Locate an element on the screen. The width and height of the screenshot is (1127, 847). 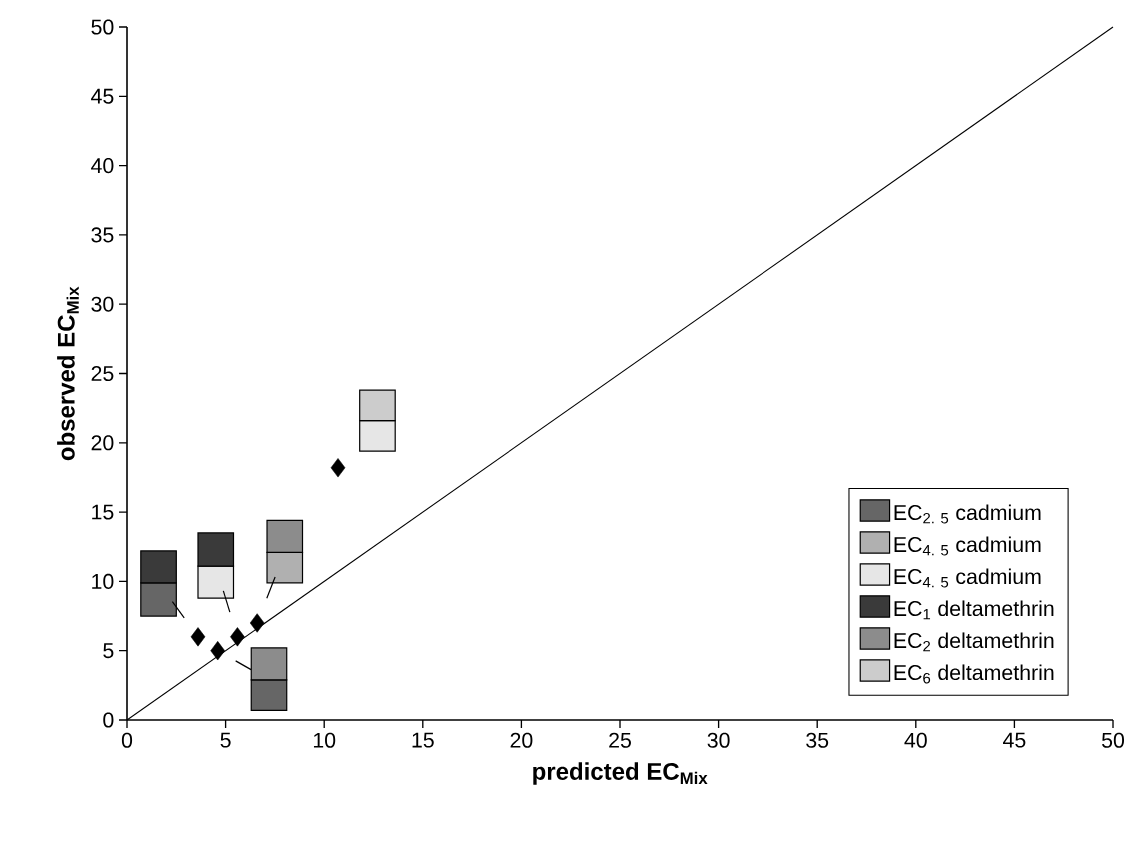
x-tick-label: 15 is located at coordinates (423, 740).